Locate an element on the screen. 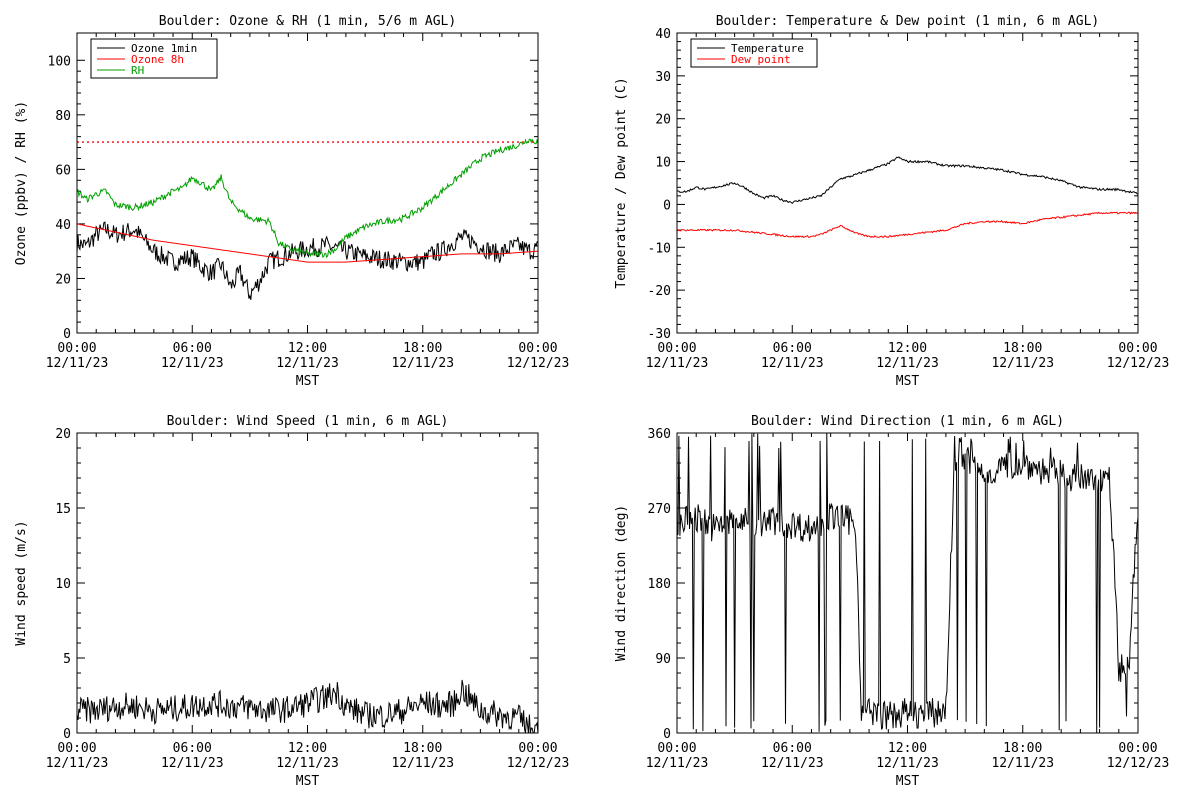 This screenshot has width=1200, height=800. y-tick-label: 15 is located at coordinates (63, 509).